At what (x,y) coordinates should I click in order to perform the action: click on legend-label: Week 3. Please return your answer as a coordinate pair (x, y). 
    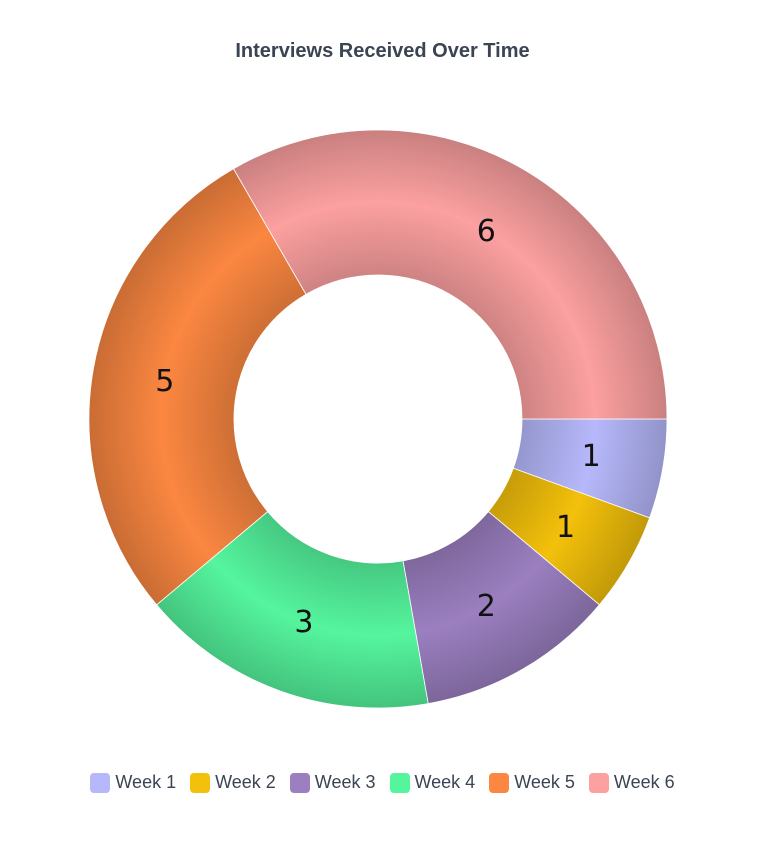
    Looking at the image, I should click on (345, 782).